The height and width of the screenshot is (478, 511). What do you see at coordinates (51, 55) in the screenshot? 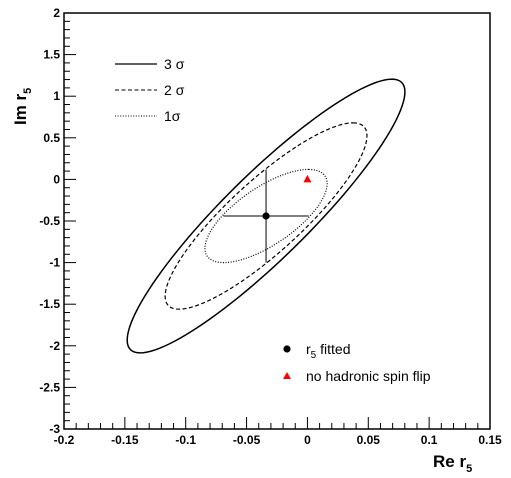
I see `y-tick-label: 1.5` at bounding box center [51, 55].